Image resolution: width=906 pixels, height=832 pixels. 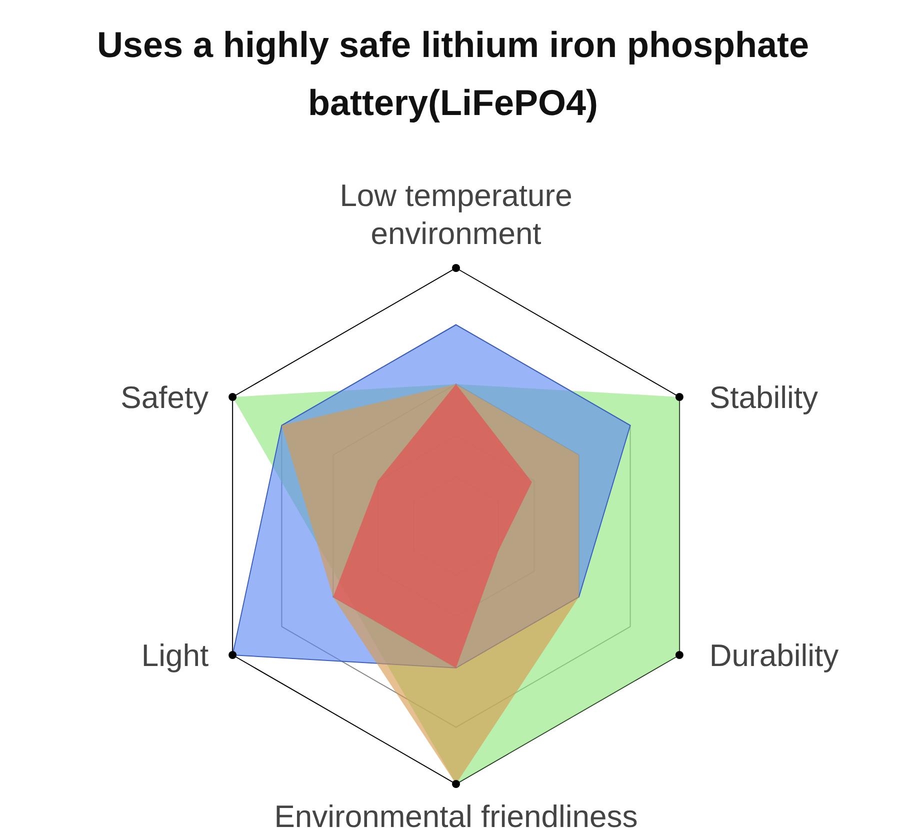 What do you see at coordinates (763, 397) in the screenshot?
I see `spoke-label: Stability` at bounding box center [763, 397].